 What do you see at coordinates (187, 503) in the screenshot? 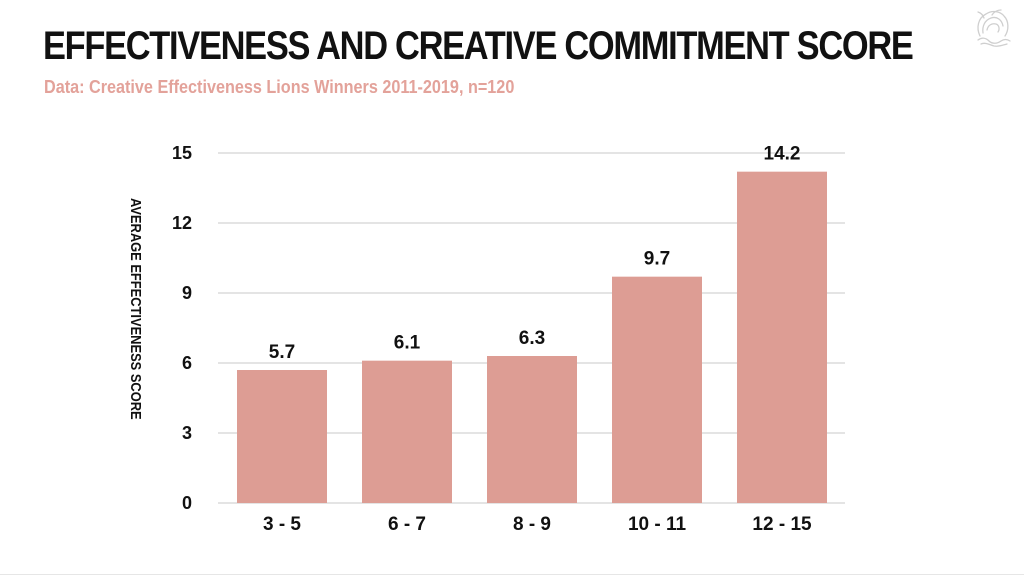
I see `y-tick-label: 0` at bounding box center [187, 503].